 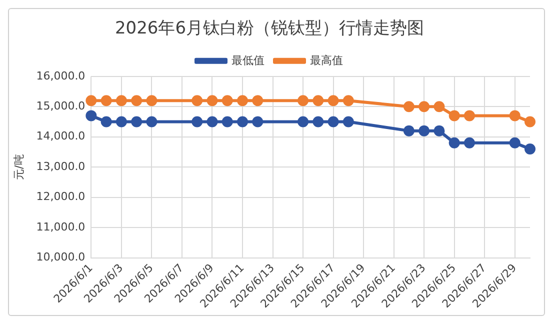 What do you see at coordinates (61, 166) in the screenshot?
I see `y-tick-label: 13,000.0` at bounding box center [61, 166].